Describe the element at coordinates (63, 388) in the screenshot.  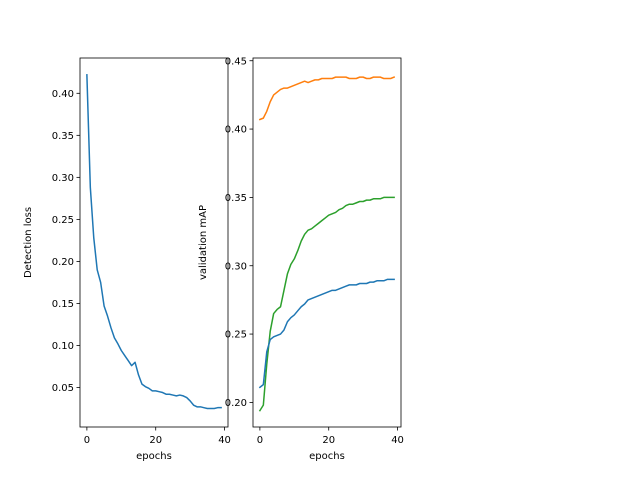
I see `y-tick-label: 0.05` at that location.